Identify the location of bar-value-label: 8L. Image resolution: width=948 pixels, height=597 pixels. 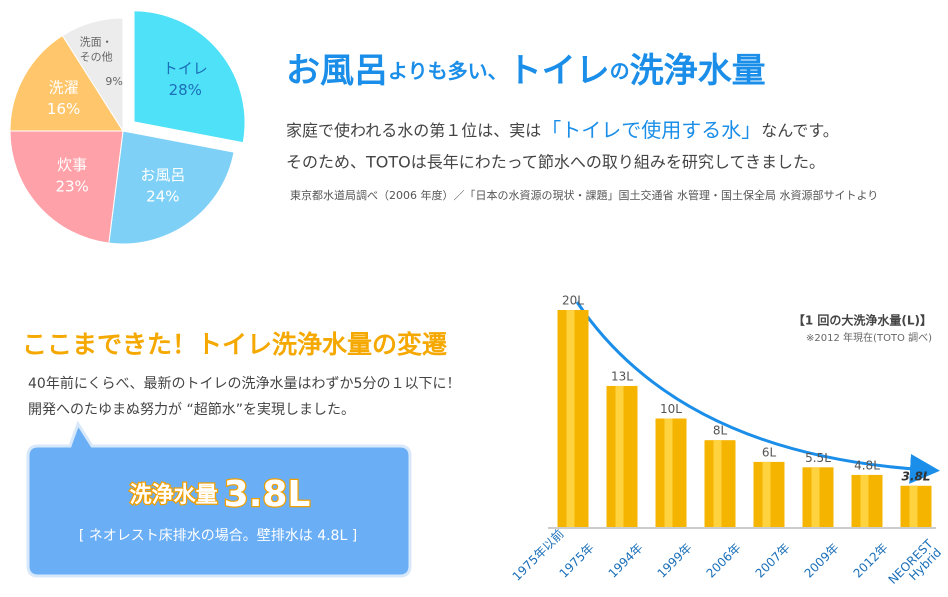
(720, 431).